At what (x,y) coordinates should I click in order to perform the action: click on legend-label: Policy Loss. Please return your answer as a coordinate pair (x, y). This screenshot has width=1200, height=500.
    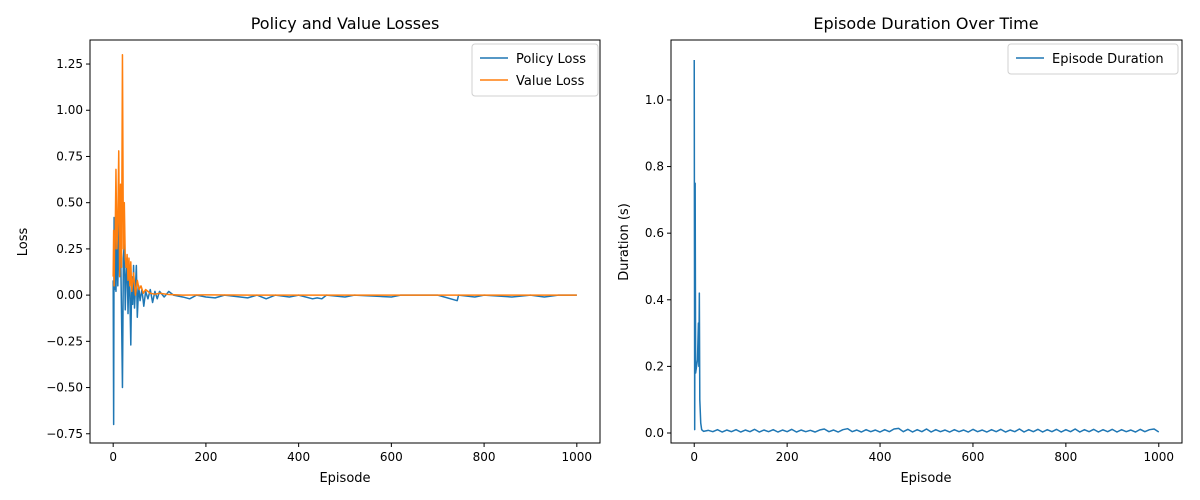
    Looking at the image, I should click on (551, 59).